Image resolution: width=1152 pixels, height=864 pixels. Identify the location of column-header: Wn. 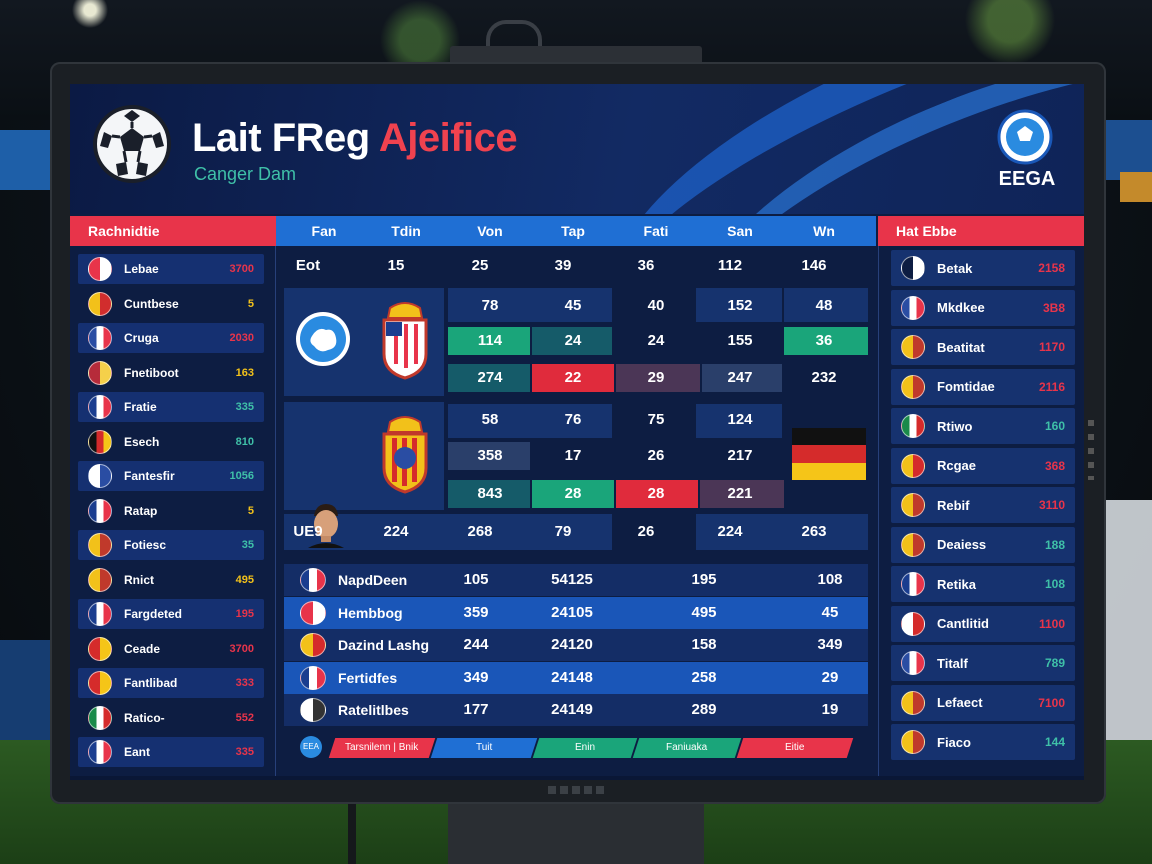
(824, 231).